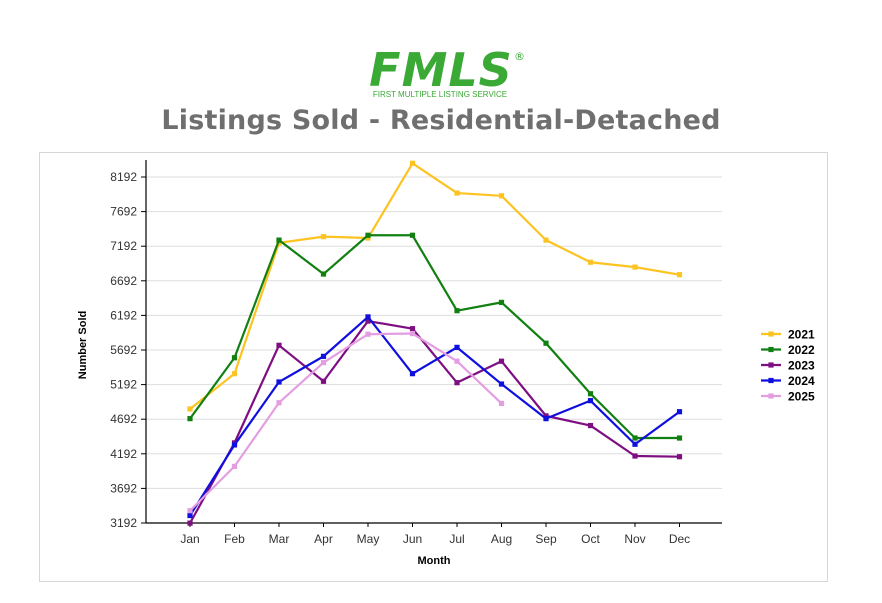  I want to click on logo-text: FMLS, so click(441, 70).